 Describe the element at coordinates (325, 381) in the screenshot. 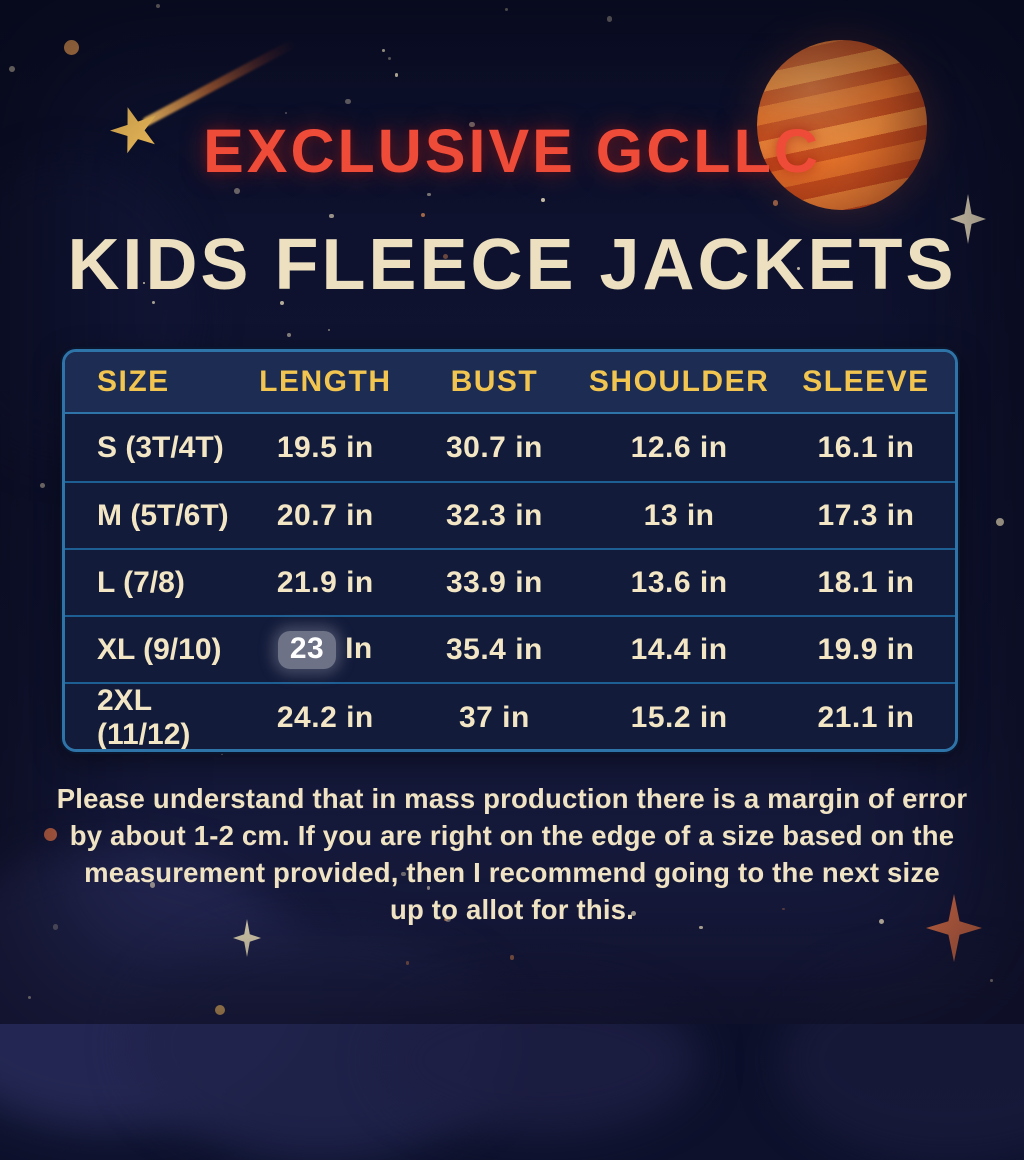

I see `header-cell-length: LENGTH` at that location.